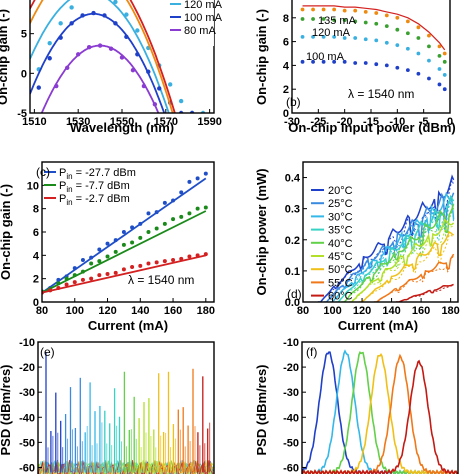 This screenshot has height=474, width=474. I want to click on panel-b-xtick-label: -5, so click(424, 122).